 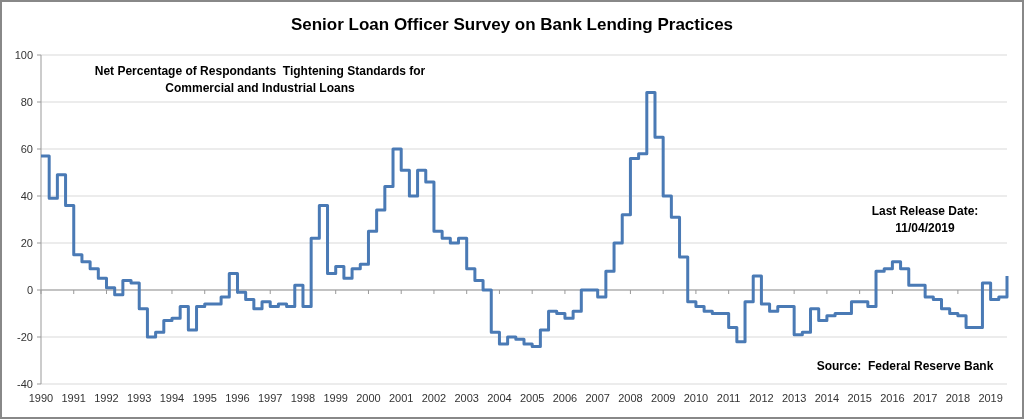 I want to click on x-tick-label: 2005, so click(x=532, y=398).